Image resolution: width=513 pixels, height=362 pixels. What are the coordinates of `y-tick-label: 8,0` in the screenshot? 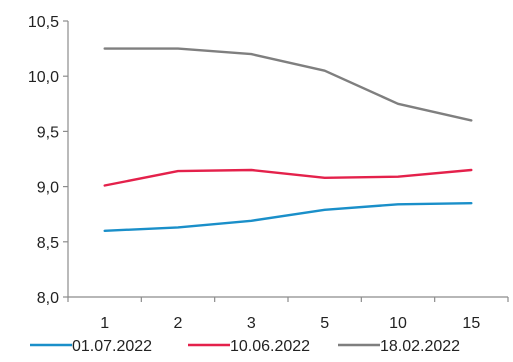 It's located at (48, 298).